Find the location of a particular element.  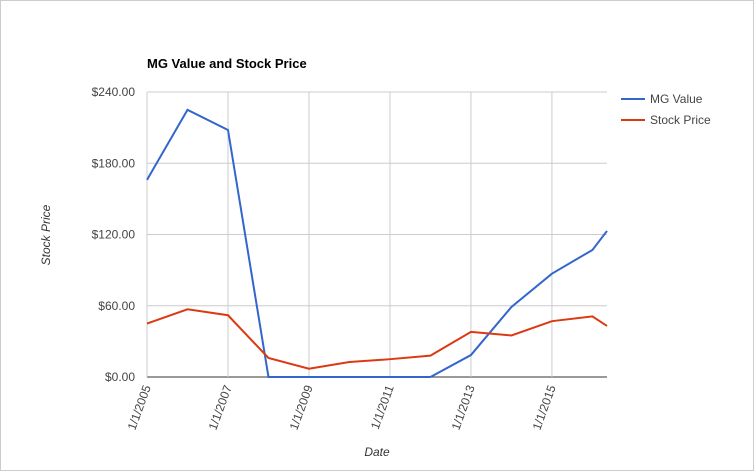

y-tick-label: $60.00 is located at coordinates (116, 306).